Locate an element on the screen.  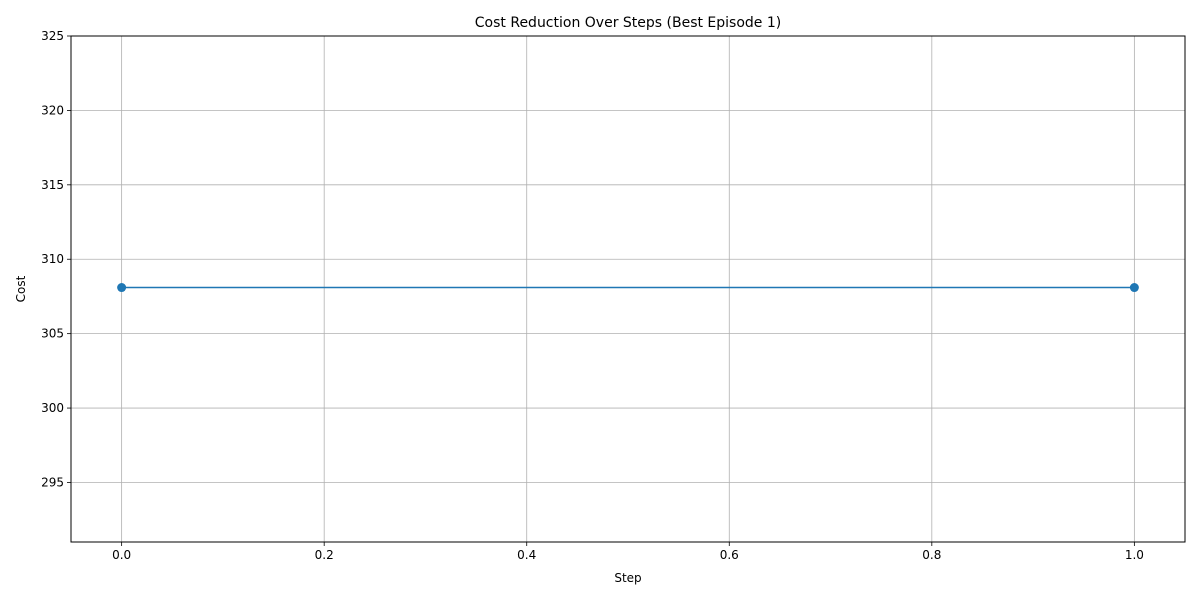
x-tick-label: 0.6 is located at coordinates (729, 555).